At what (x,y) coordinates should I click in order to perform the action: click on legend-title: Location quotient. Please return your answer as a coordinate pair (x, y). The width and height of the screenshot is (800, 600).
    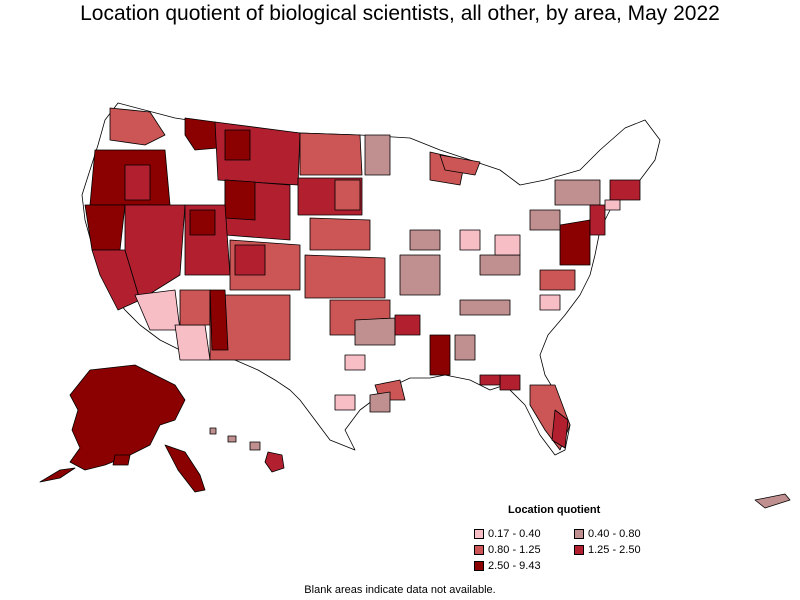
    Looking at the image, I should click on (554, 510).